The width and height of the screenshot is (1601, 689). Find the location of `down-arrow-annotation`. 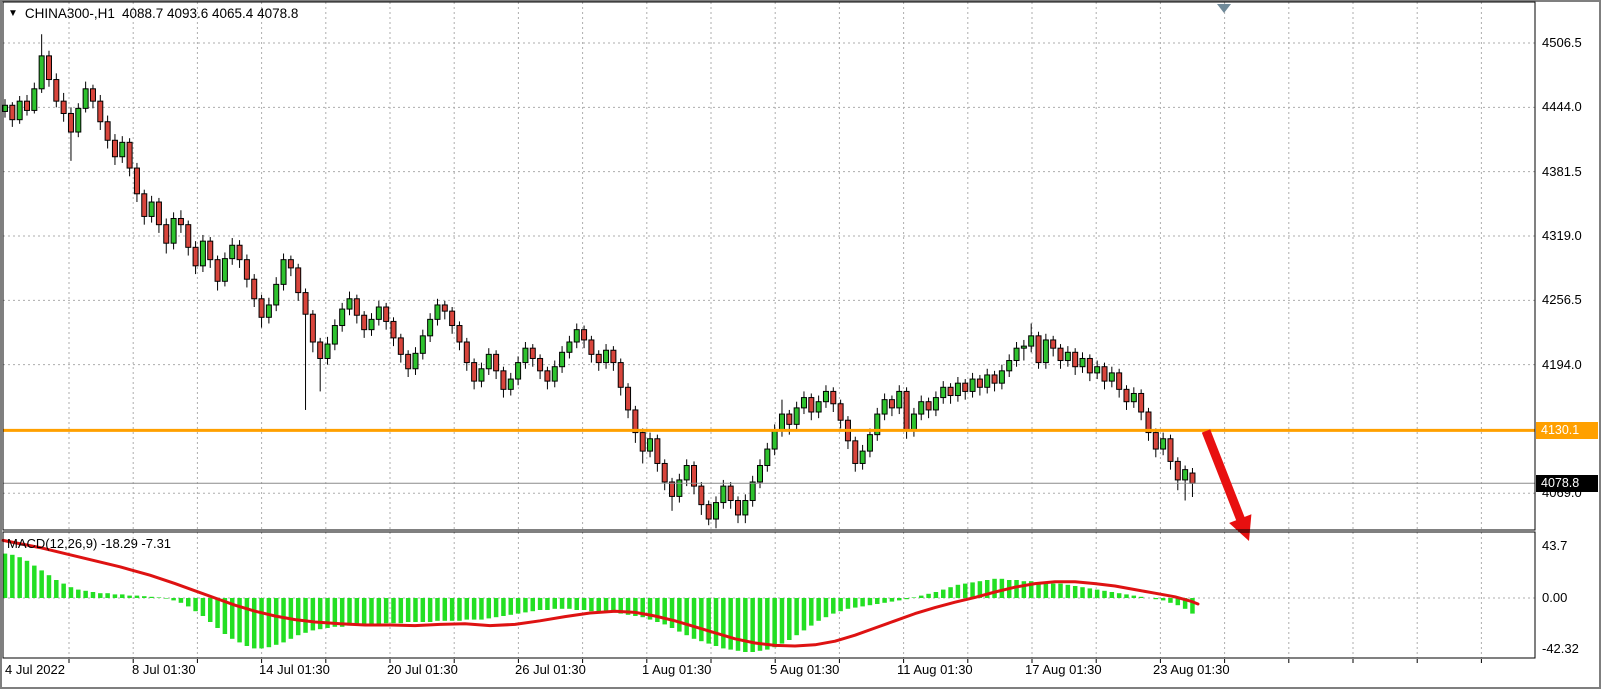

down-arrow-annotation is located at coordinates (1223, 475).